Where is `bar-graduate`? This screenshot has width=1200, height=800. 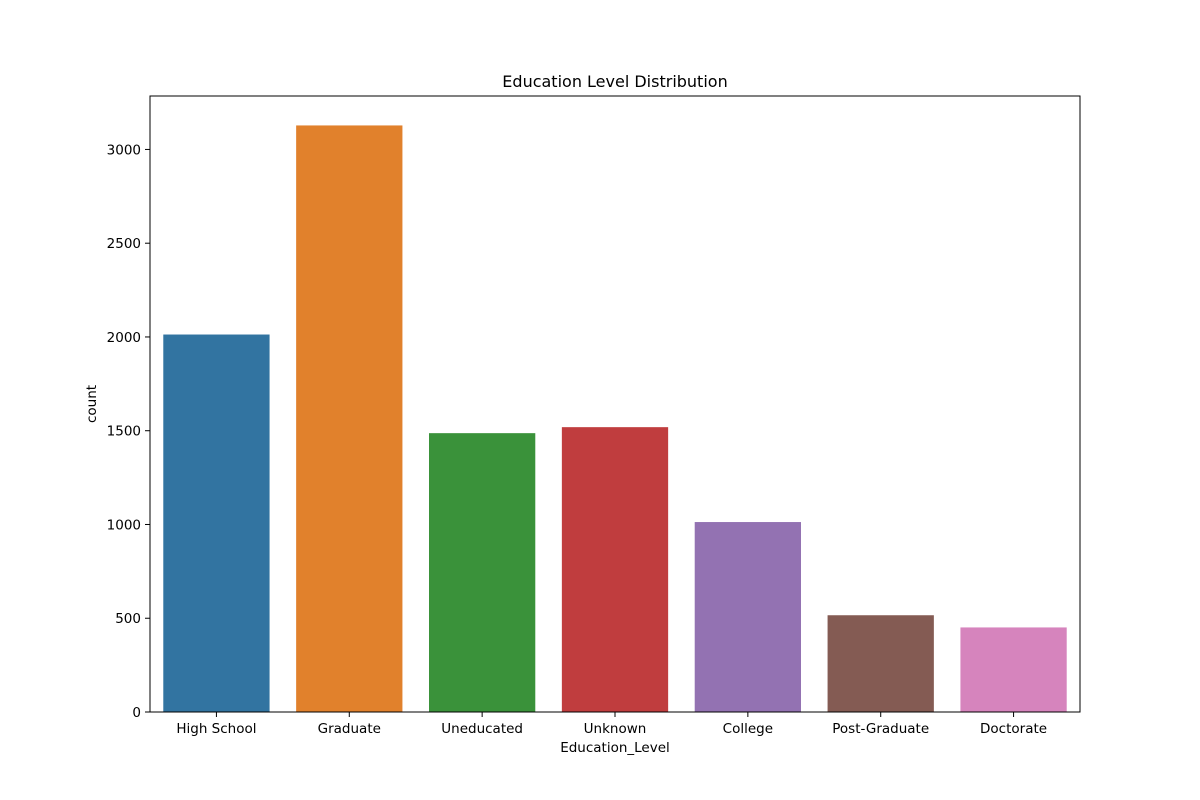
bar-graduate is located at coordinates (349, 418).